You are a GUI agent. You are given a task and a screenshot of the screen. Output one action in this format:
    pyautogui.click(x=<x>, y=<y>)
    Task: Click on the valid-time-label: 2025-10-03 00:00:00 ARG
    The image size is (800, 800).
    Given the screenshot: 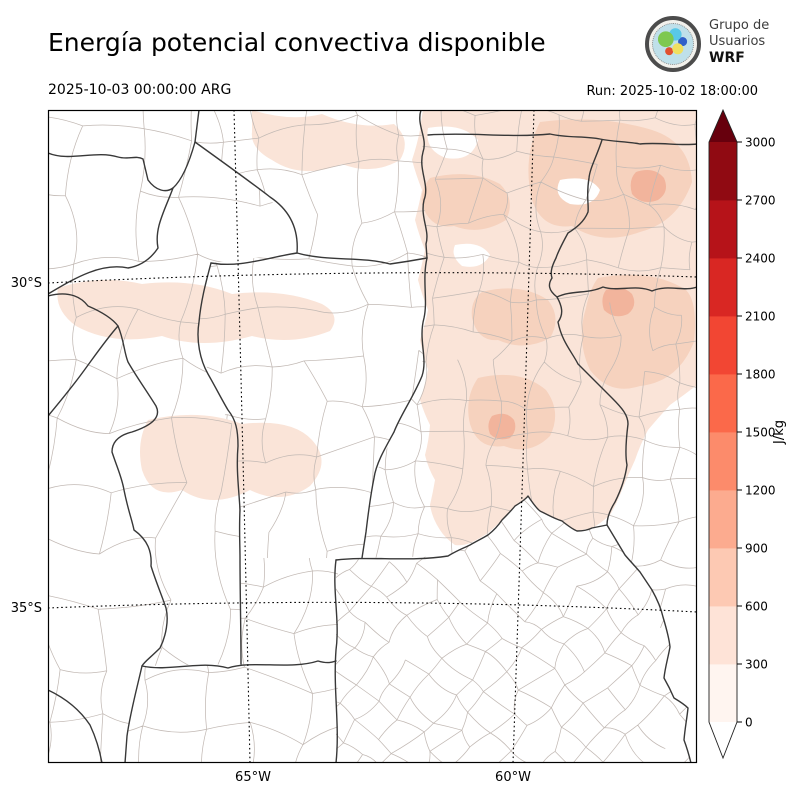 What is the action you would take?
    pyautogui.click(x=140, y=90)
    